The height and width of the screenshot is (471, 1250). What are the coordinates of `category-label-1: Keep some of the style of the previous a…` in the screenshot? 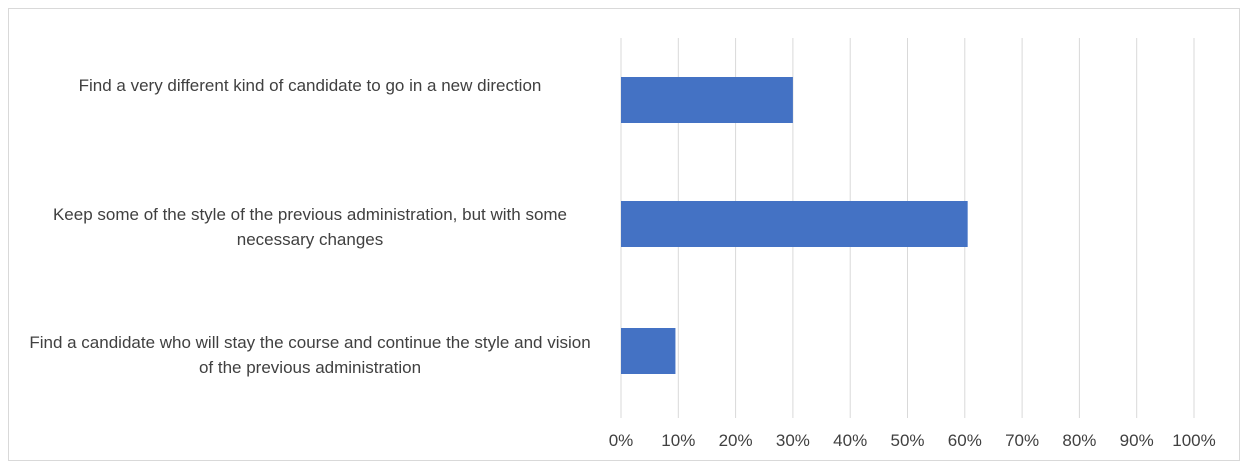 It's located at (310, 227).